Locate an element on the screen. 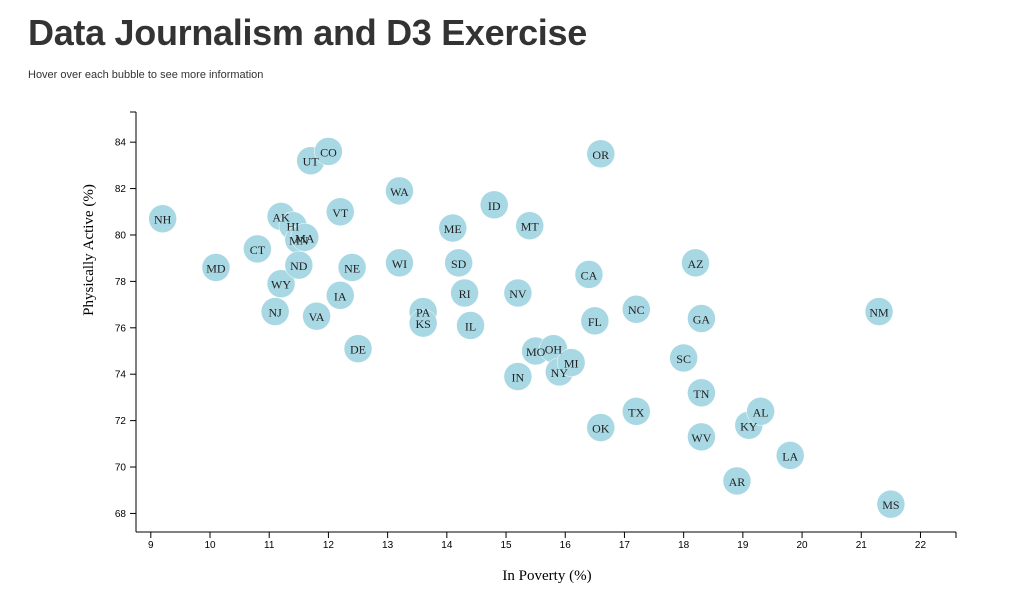  state-label-nc: NC is located at coordinates (636, 310).